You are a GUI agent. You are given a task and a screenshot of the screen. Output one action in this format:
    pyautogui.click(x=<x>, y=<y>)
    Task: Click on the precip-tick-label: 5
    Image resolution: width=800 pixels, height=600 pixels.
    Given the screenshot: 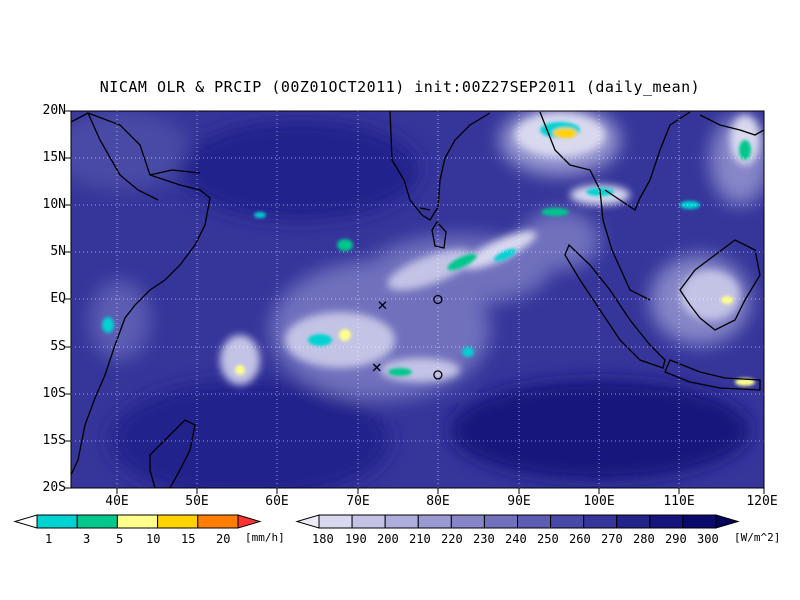 What is the action you would take?
    pyautogui.click(x=120, y=539)
    